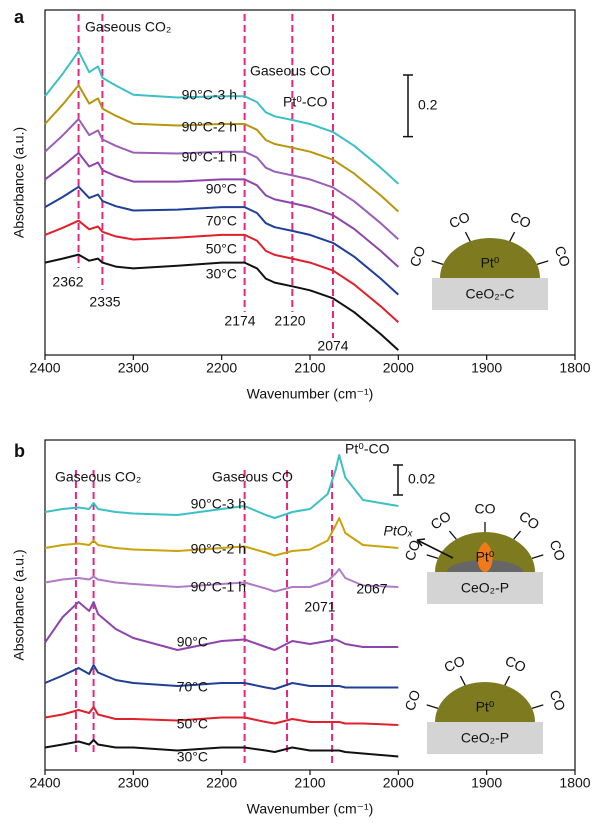 The width and height of the screenshot is (600, 838). What do you see at coordinates (239, 321) in the screenshot?
I see `peak-label: 2174` at bounding box center [239, 321].